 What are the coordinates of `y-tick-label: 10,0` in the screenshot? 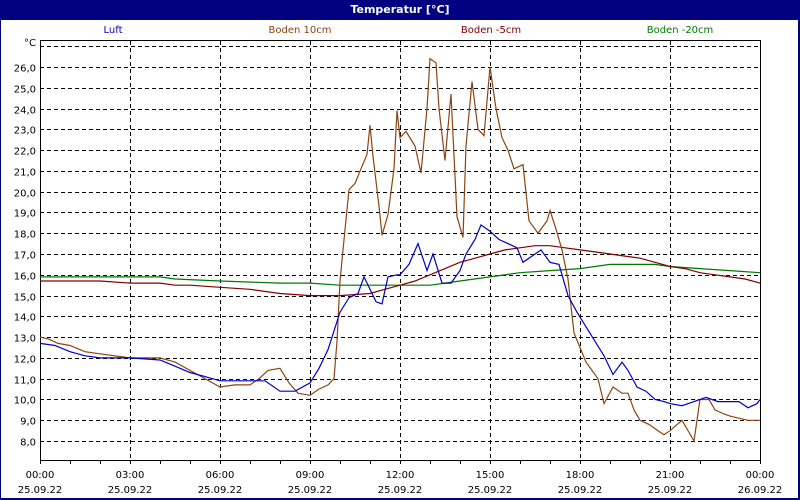 It's located at (25, 401).